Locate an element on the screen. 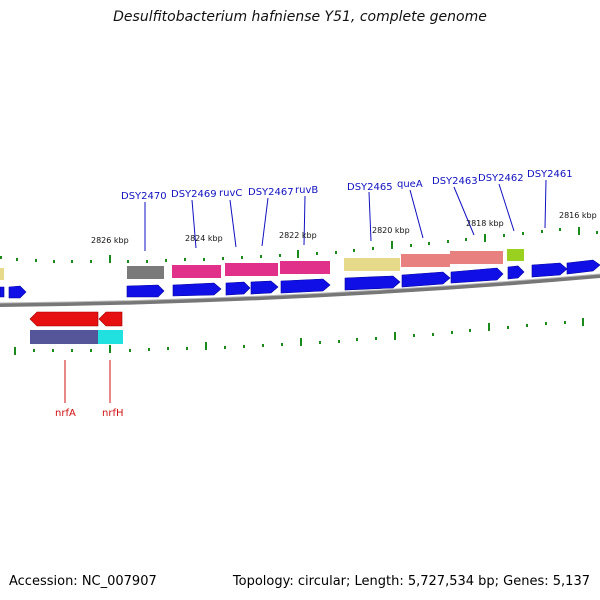 The width and height of the screenshot is (600, 600). cog-bars-lower is located at coordinates (76, 337).